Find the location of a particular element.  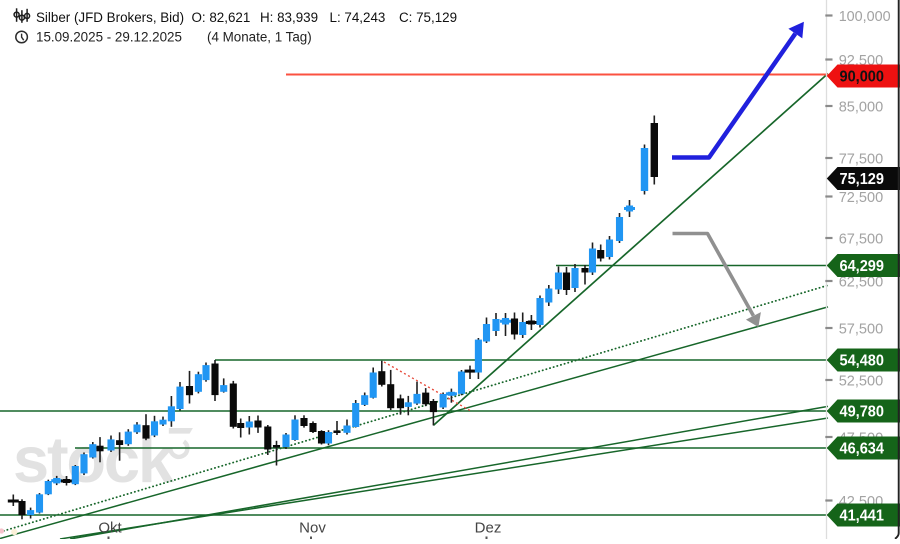

svg-text: 46,634 is located at coordinates (862, 449).